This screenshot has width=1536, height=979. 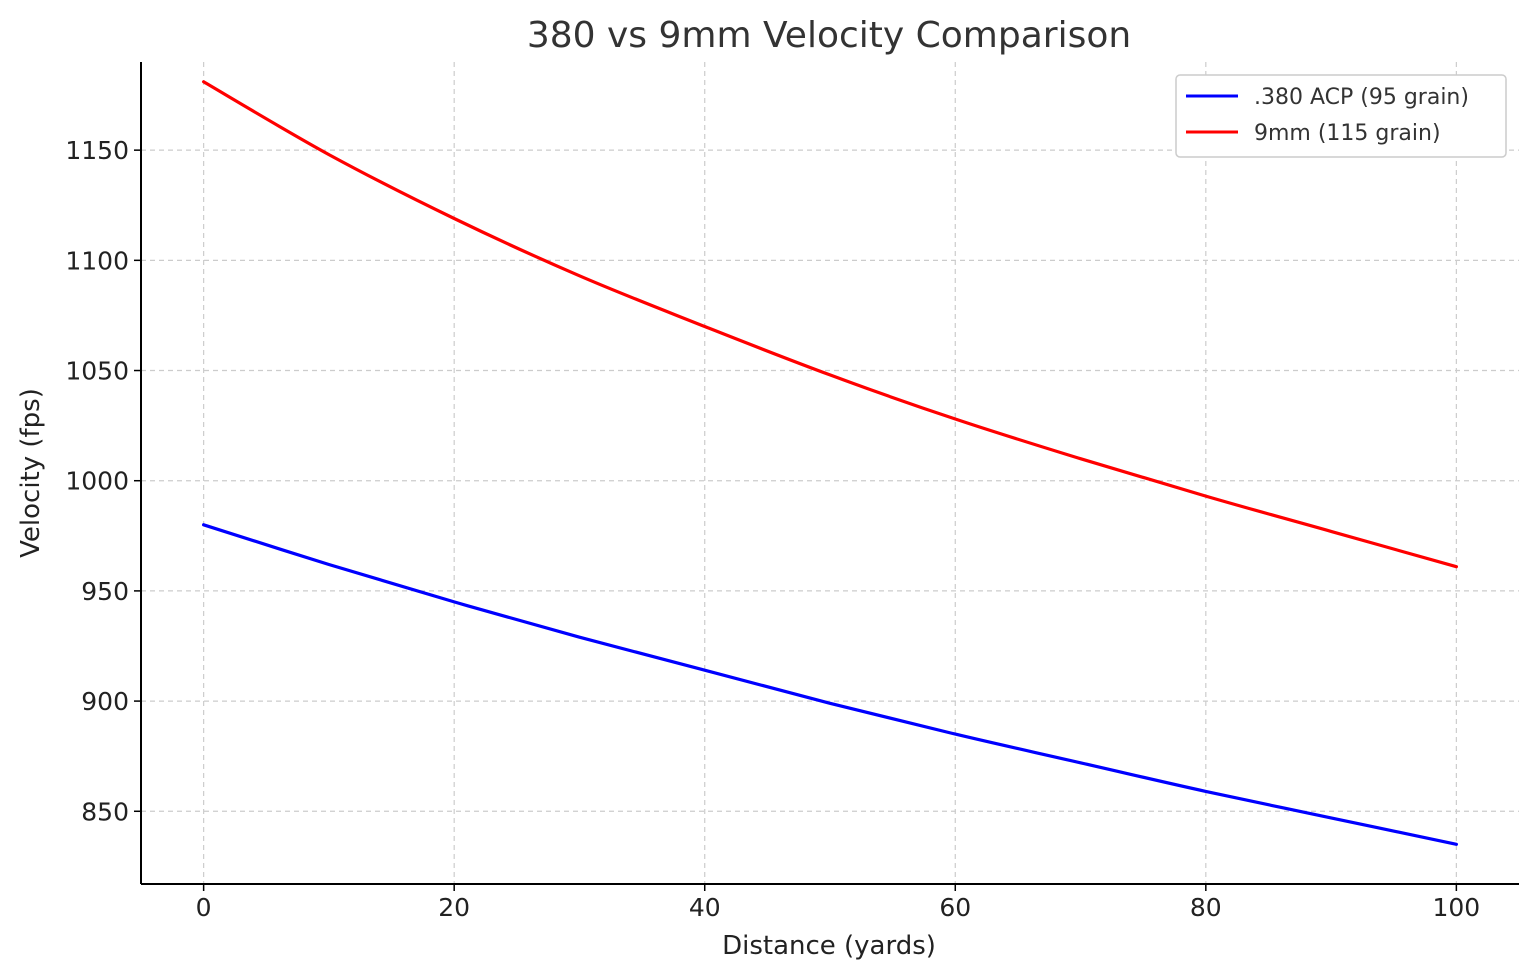 What do you see at coordinates (1347, 133) in the screenshot?
I see `legend-label-9mm: 9mm (115 grain)` at bounding box center [1347, 133].